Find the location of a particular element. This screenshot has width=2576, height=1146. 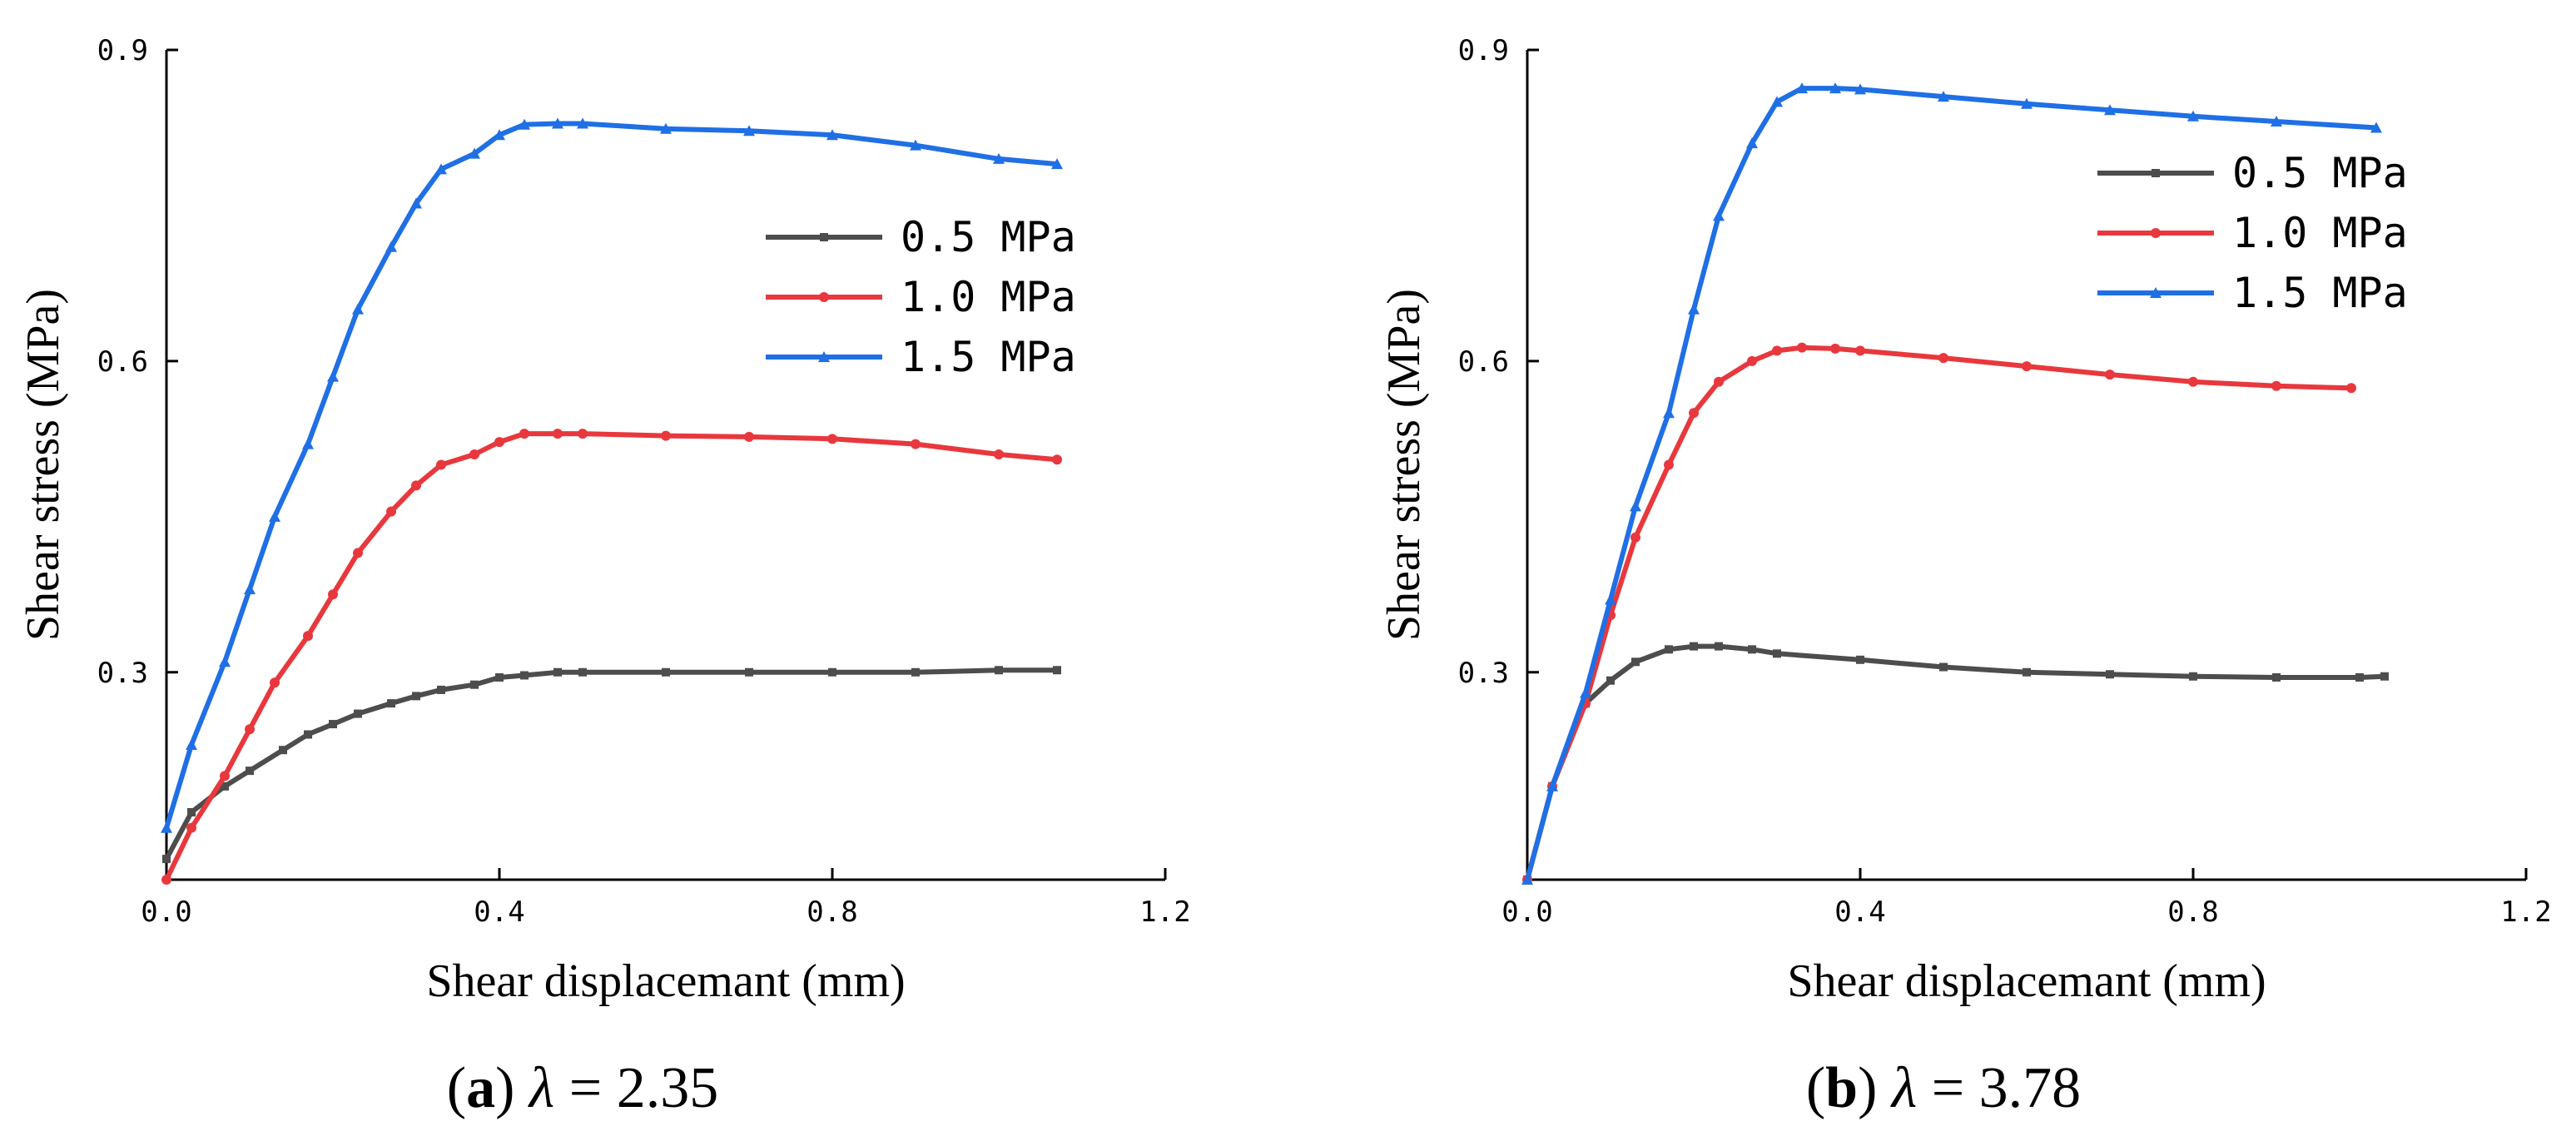

y-tick-label: 0.3 is located at coordinates (1483, 673).